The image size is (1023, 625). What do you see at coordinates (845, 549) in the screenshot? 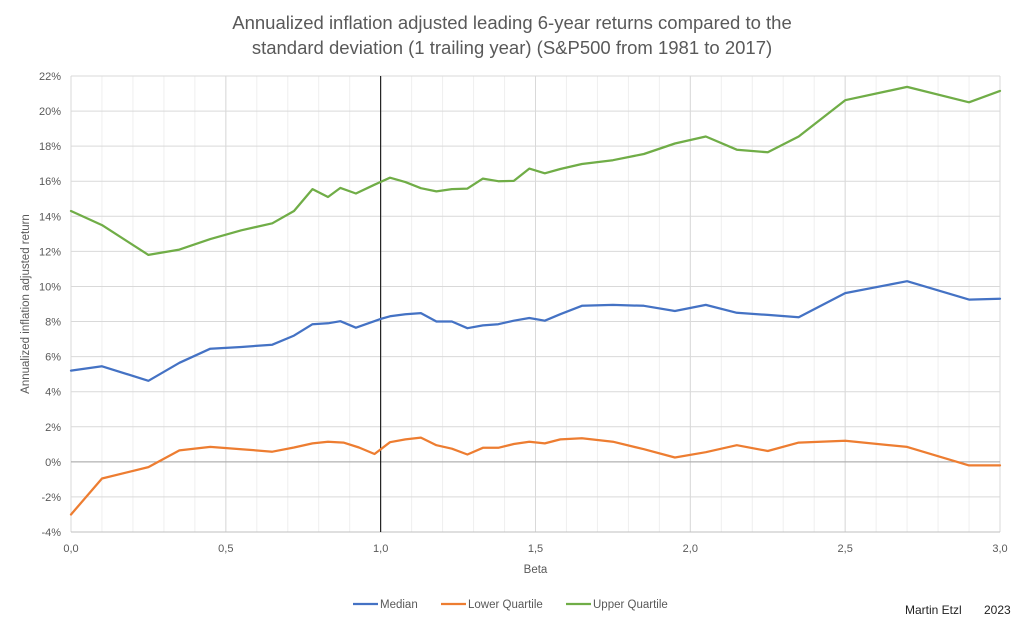
I see `x-tick-label: 2,5` at bounding box center [845, 549].